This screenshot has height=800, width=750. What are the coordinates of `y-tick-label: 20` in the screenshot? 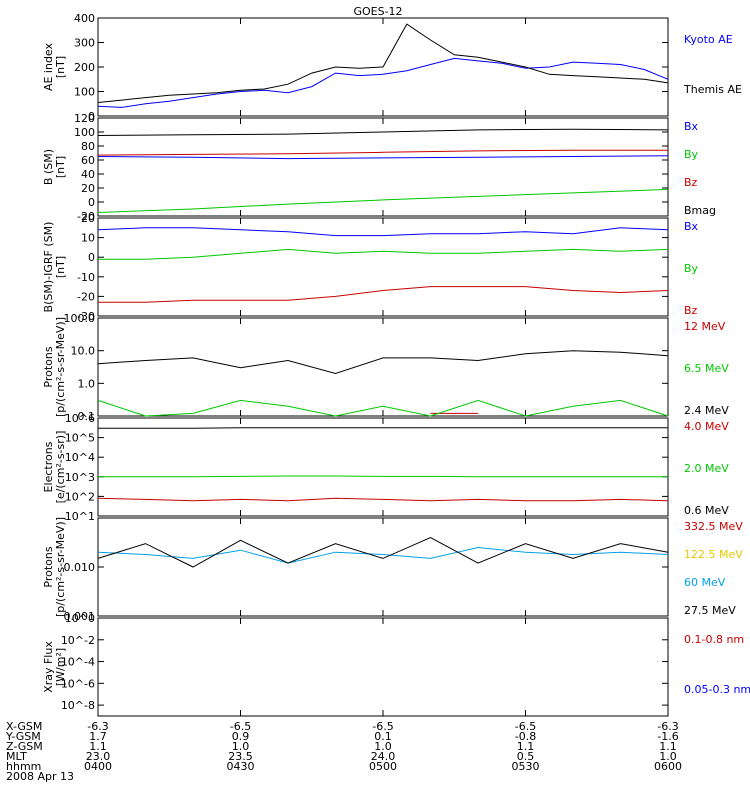 It's located at (88, 218).